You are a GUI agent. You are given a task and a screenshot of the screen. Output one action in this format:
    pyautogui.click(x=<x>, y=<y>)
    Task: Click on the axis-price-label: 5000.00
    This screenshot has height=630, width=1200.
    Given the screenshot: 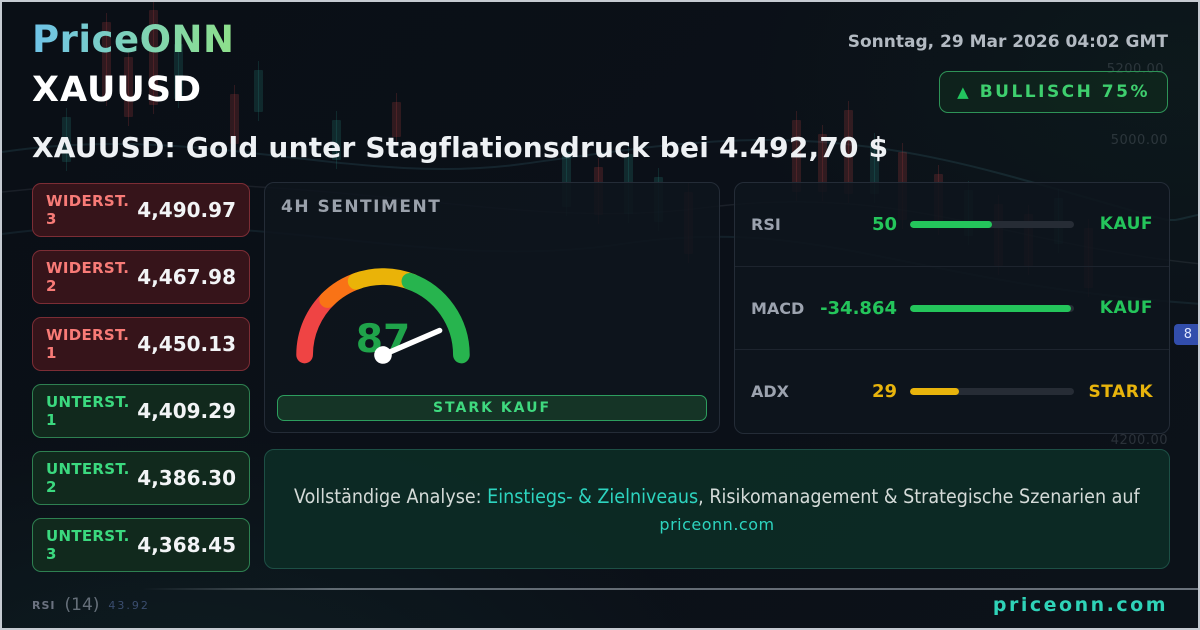 What is the action you would take?
    pyautogui.click(x=1139, y=140)
    